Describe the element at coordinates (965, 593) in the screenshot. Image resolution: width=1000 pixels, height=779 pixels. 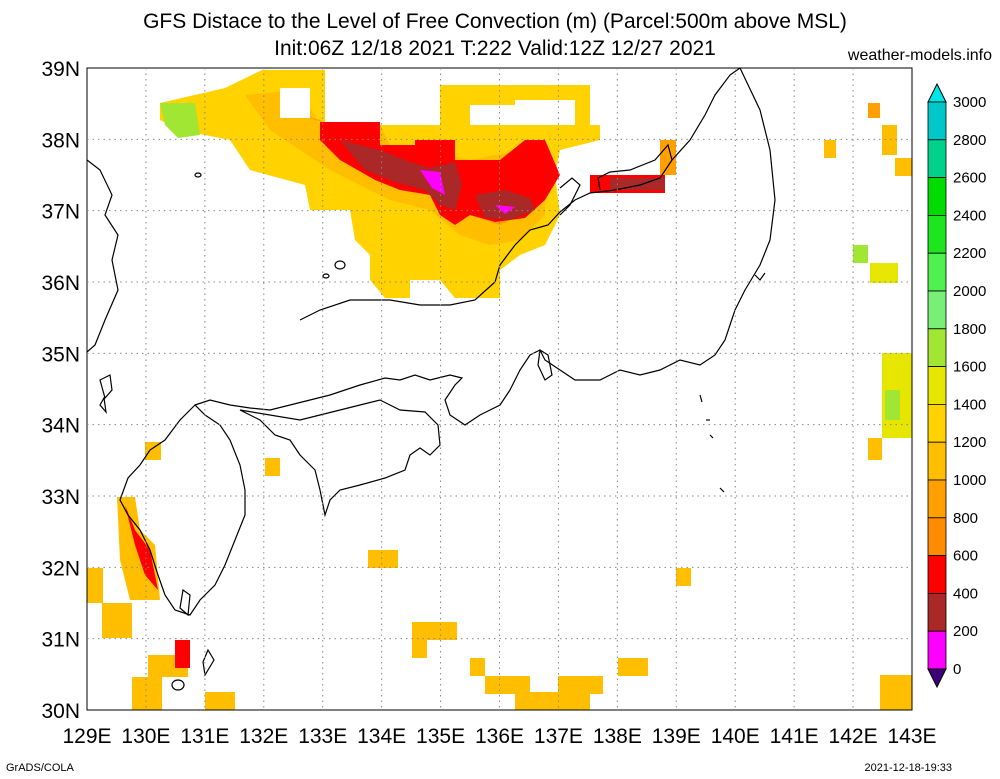
I see `colorbar-label: 400` at that location.